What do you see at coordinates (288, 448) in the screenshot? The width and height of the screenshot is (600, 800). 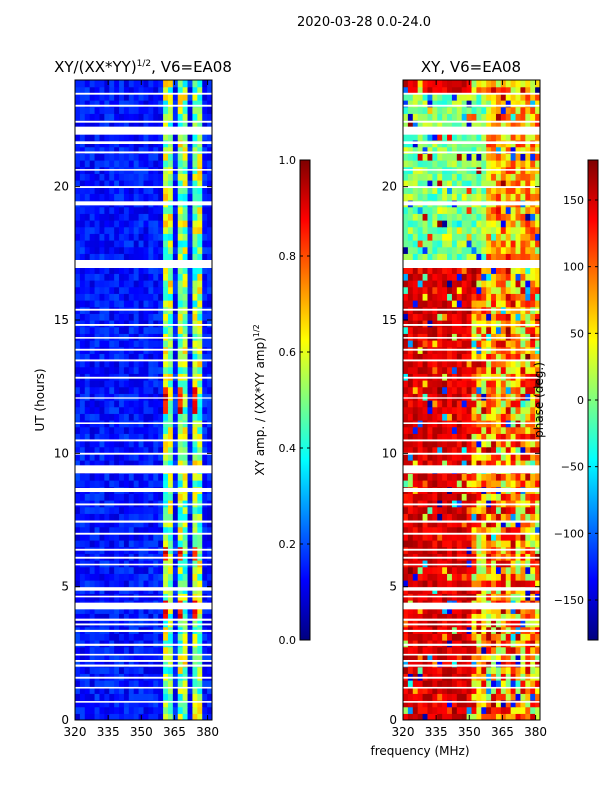 I see `colorbar-tick-label: 0.4` at bounding box center [288, 448].